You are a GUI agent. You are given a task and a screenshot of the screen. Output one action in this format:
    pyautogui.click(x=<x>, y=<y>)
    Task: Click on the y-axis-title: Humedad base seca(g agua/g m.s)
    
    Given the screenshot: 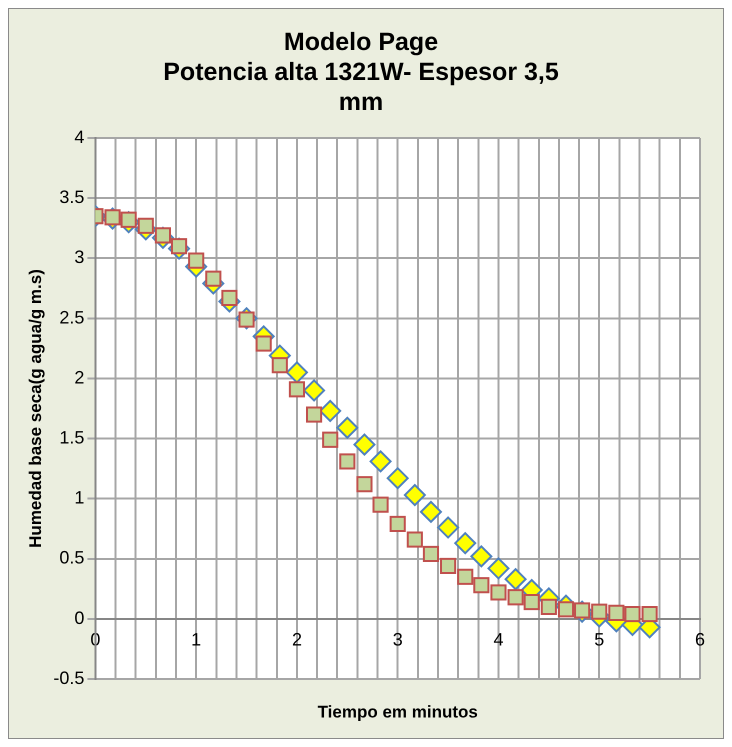 What is the action you would take?
    pyautogui.click(x=35, y=408)
    